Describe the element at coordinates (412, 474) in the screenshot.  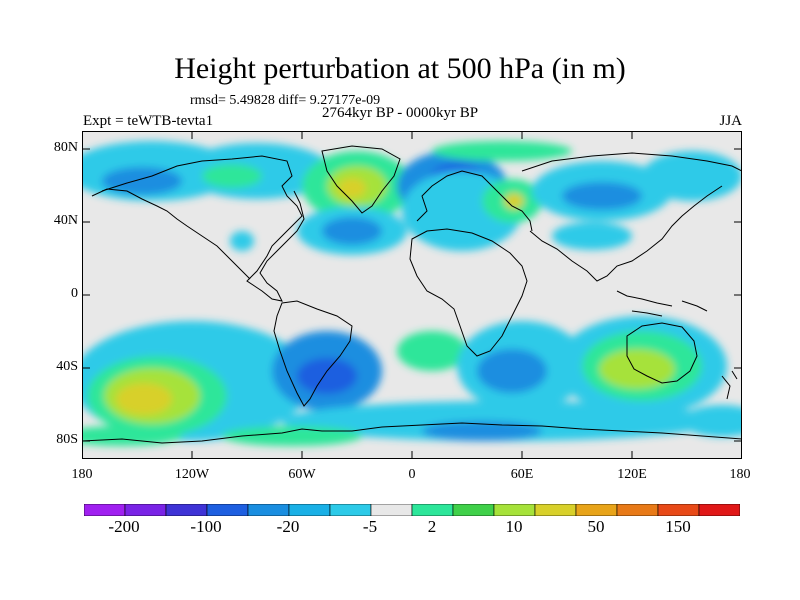
I see `x-label-0: 0` at that location.